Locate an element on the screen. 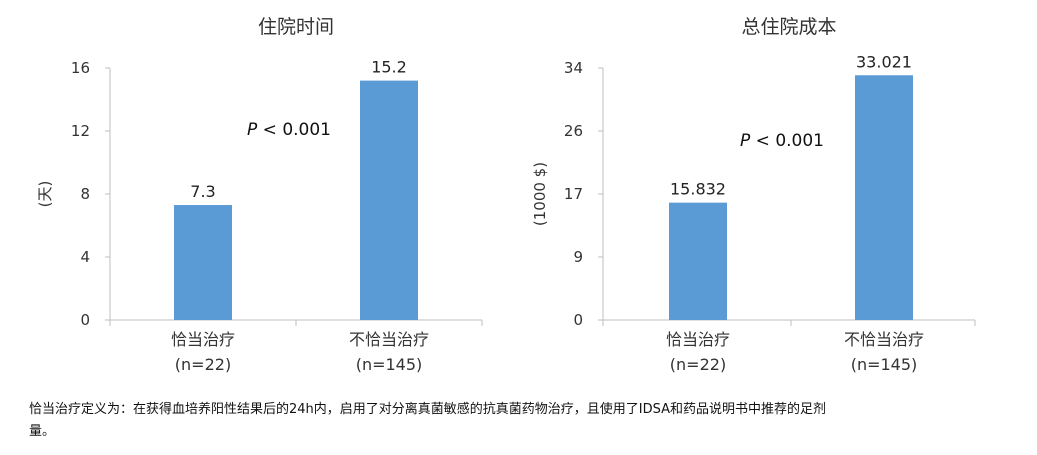  chart-title: 住院时间 is located at coordinates (296, 27).